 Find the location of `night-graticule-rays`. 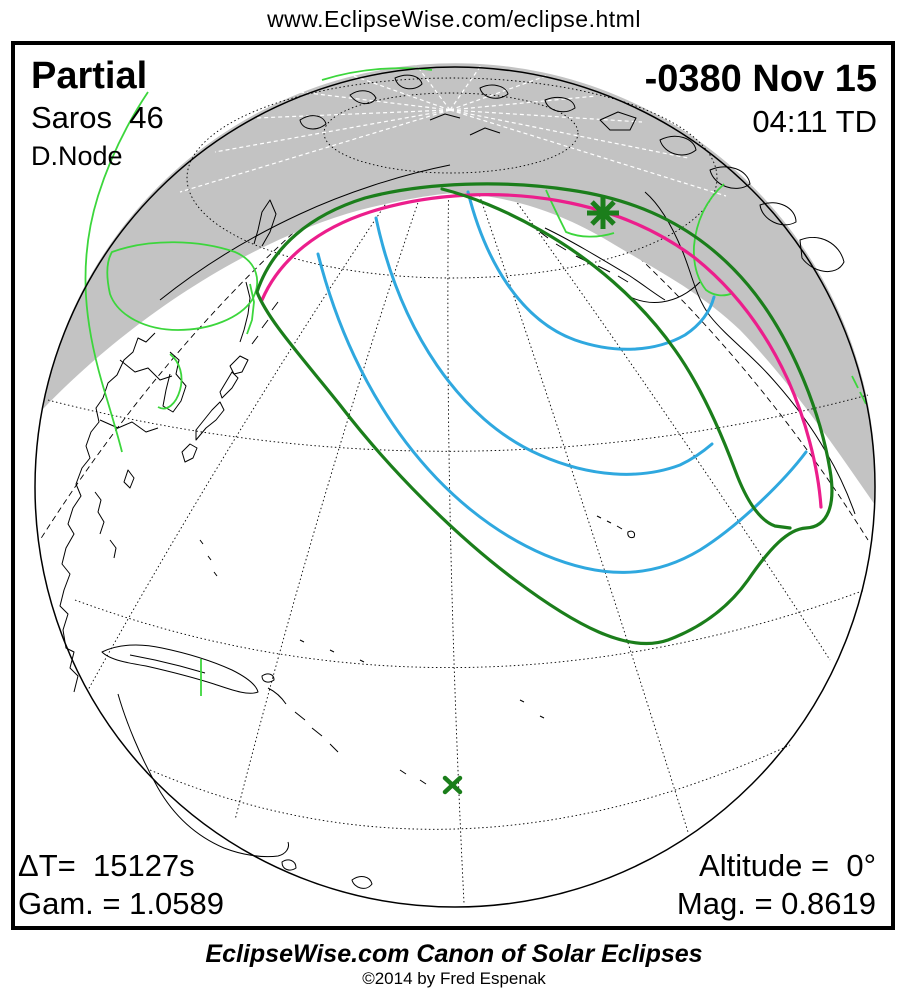

night-graticule-rays is located at coordinates (453, 129).